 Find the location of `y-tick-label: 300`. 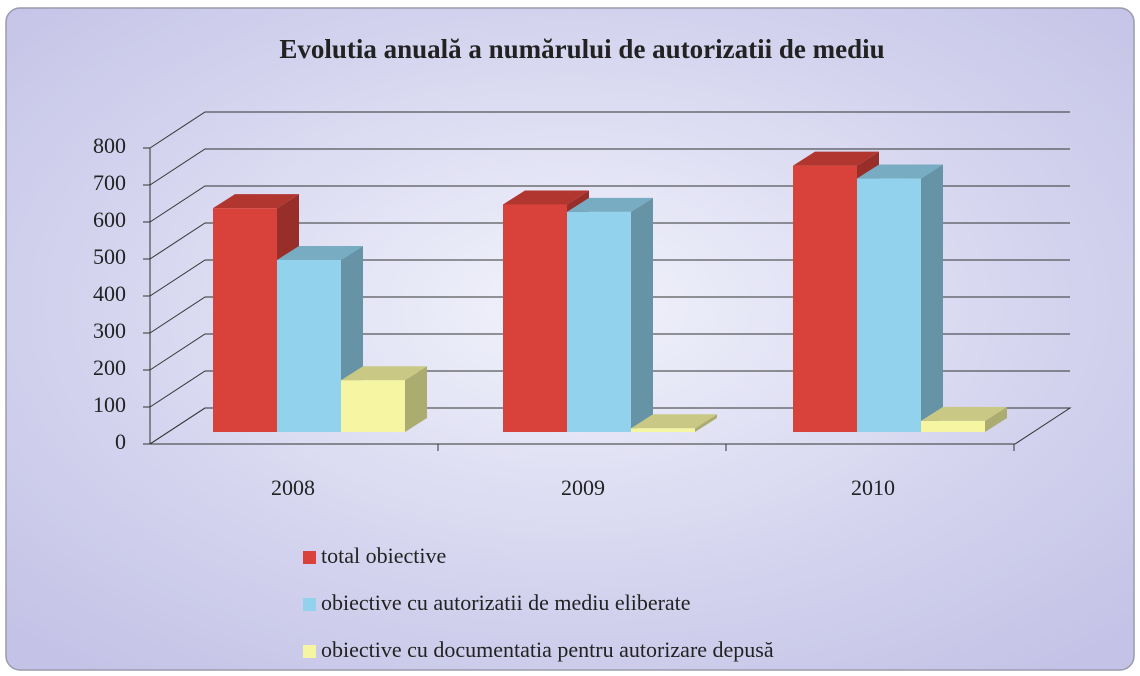

y-tick-label: 300 is located at coordinates (109, 330).